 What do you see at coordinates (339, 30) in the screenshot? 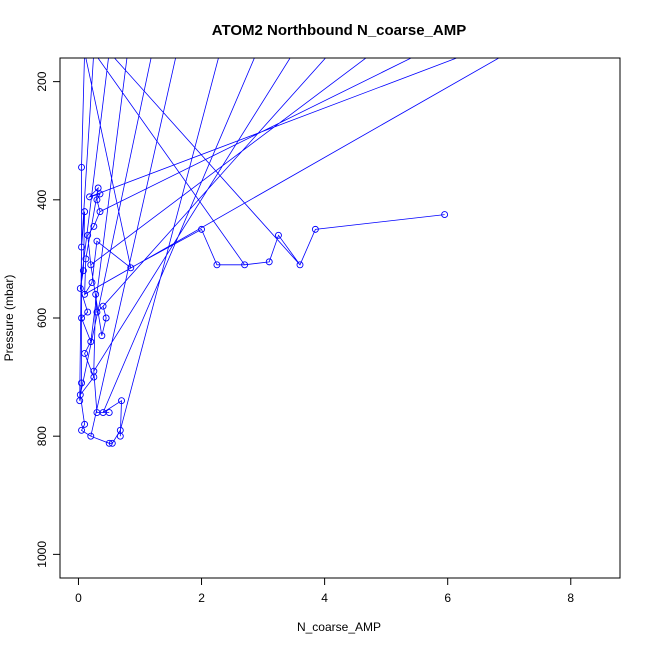
I see `chart-title: ATOM2 Northbound N_coarse_AMP` at bounding box center [339, 30].